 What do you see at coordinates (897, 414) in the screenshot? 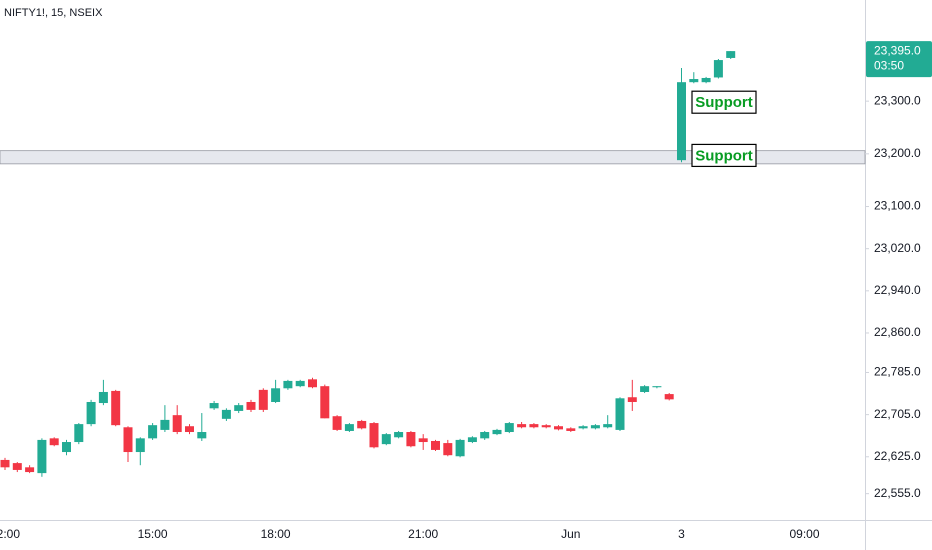
I see `y-tick-label: 22,705.0` at bounding box center [897, 414].